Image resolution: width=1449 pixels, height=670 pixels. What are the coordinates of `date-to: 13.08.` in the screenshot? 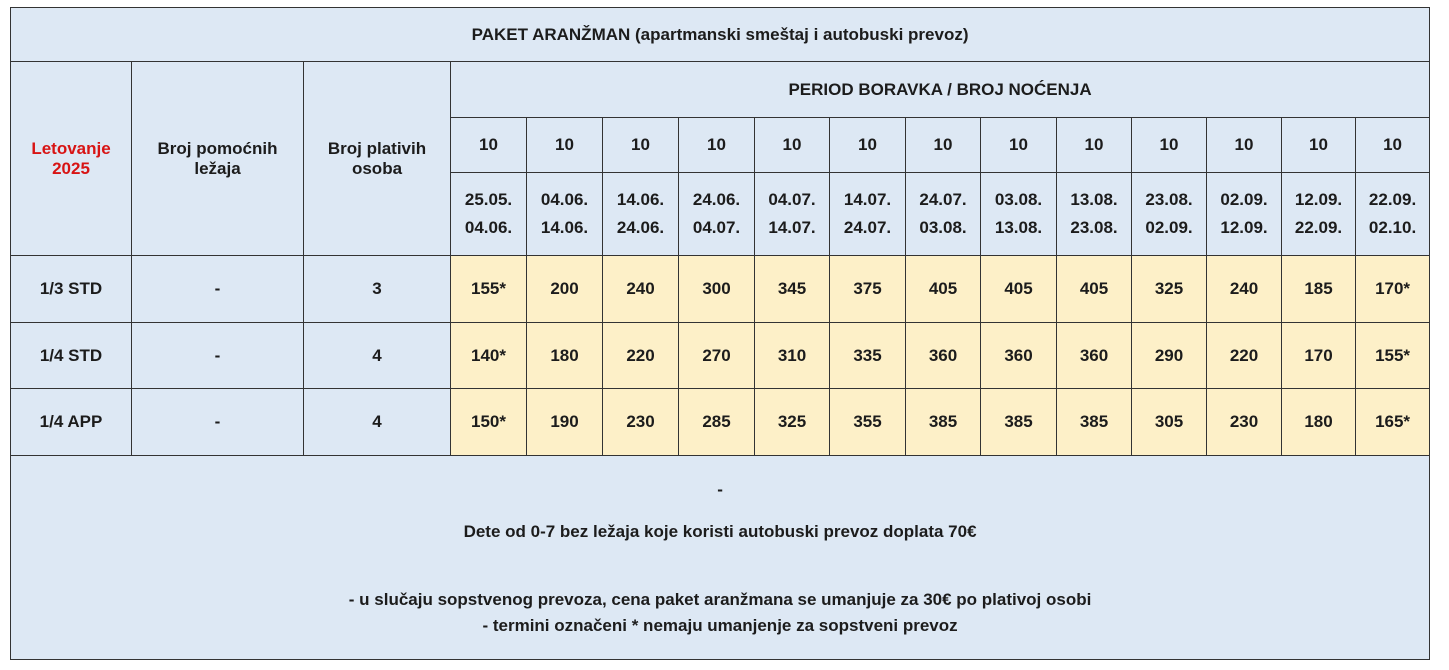 It's located at (1018, 227).